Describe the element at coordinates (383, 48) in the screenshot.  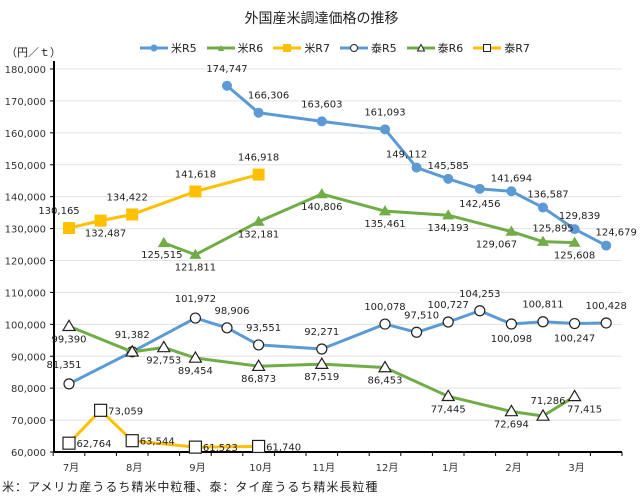
I see `legend-label: 泰R5` at that location.